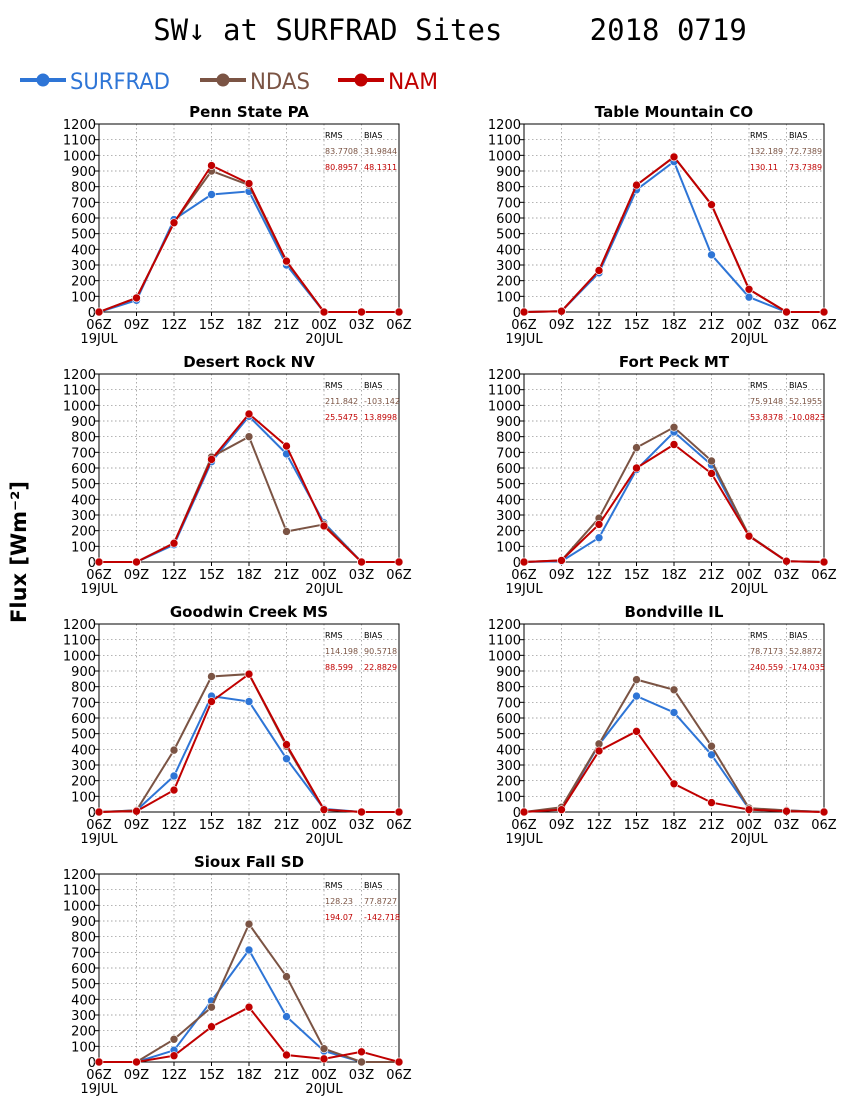  Describe the element at coordinates (280, 82) in the screenshot. I see `legend-label: NDAS` at that location.